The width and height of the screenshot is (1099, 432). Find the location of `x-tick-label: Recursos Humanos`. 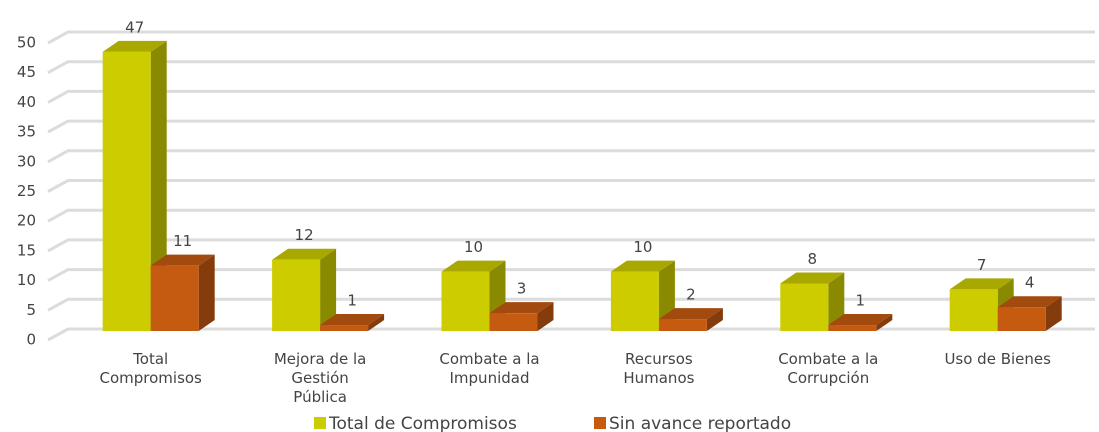

x-tick-label: Recursos Humanos is located at coordinates (659, 368).